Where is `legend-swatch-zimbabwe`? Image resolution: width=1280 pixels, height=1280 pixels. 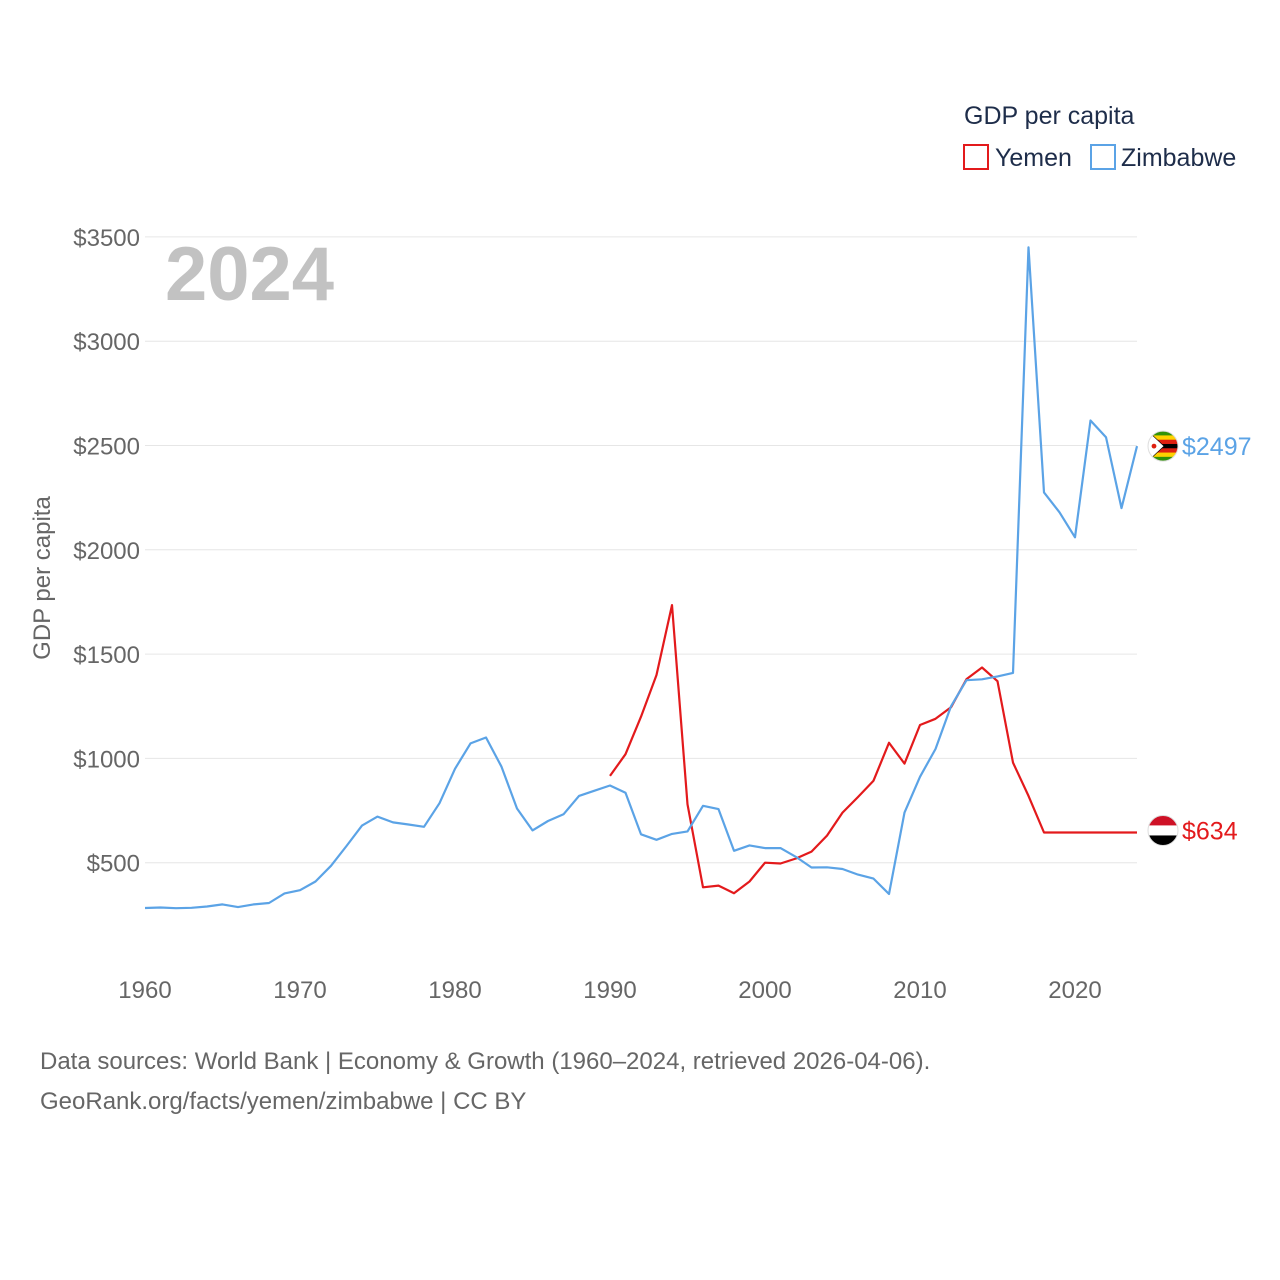 legend-swatch-zimbabwe is located at coordinates (1103, 157).